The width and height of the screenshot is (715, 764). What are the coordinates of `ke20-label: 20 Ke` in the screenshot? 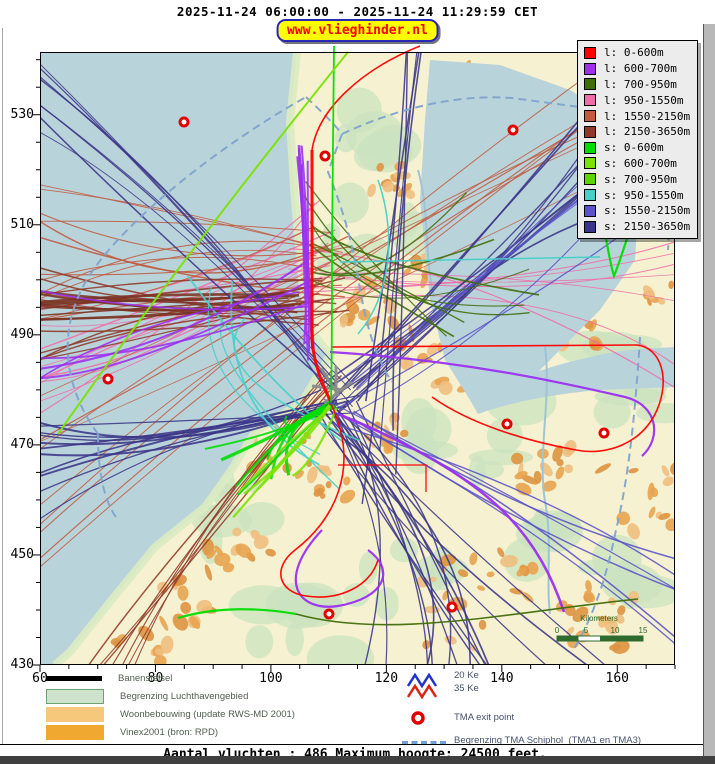 It's located at (466, 675).